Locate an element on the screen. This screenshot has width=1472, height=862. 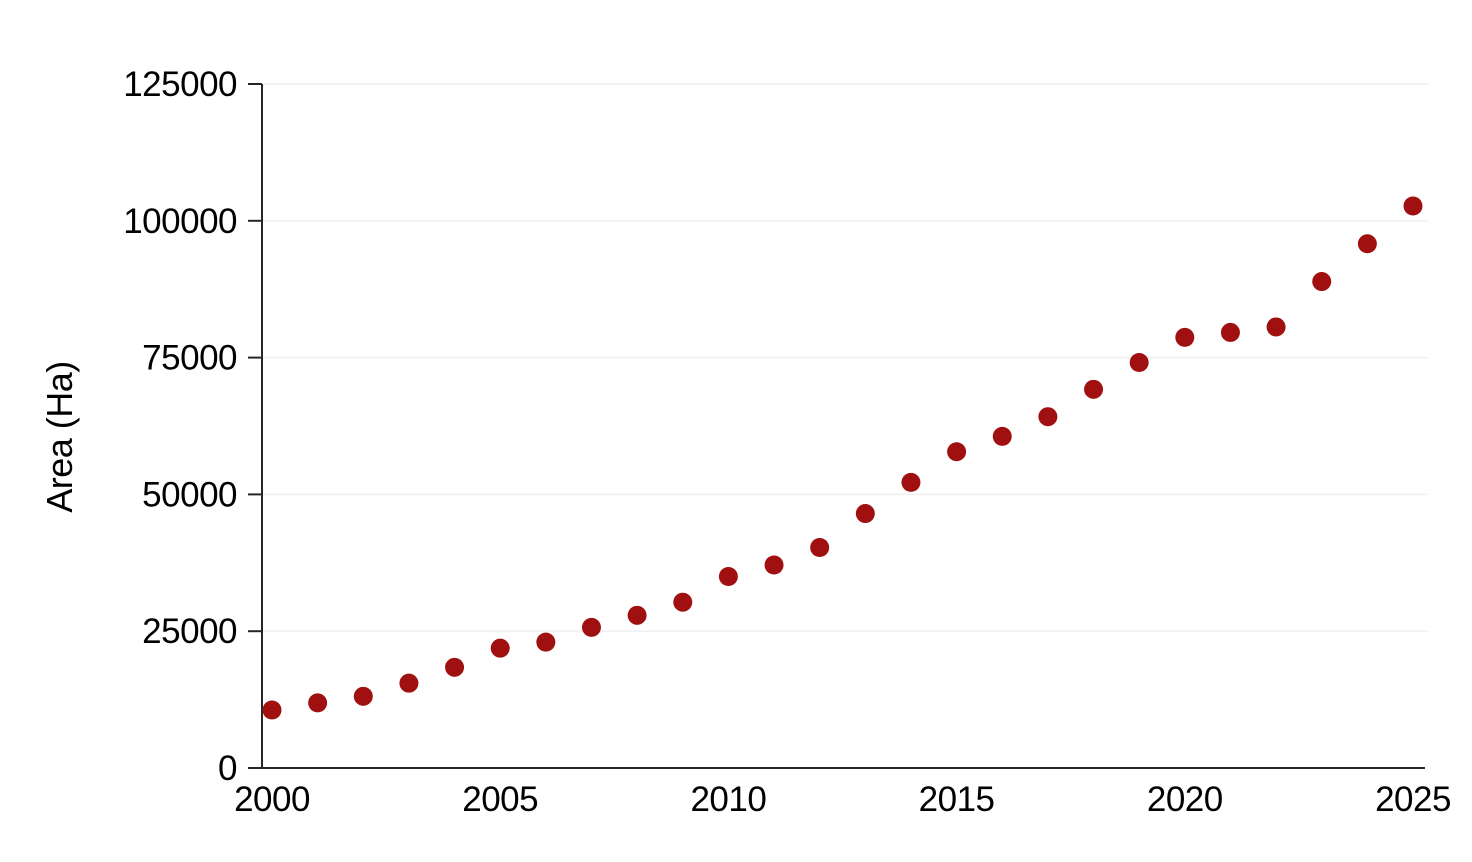
y-tick-label: 125000 is located at coordinates (180, 84).